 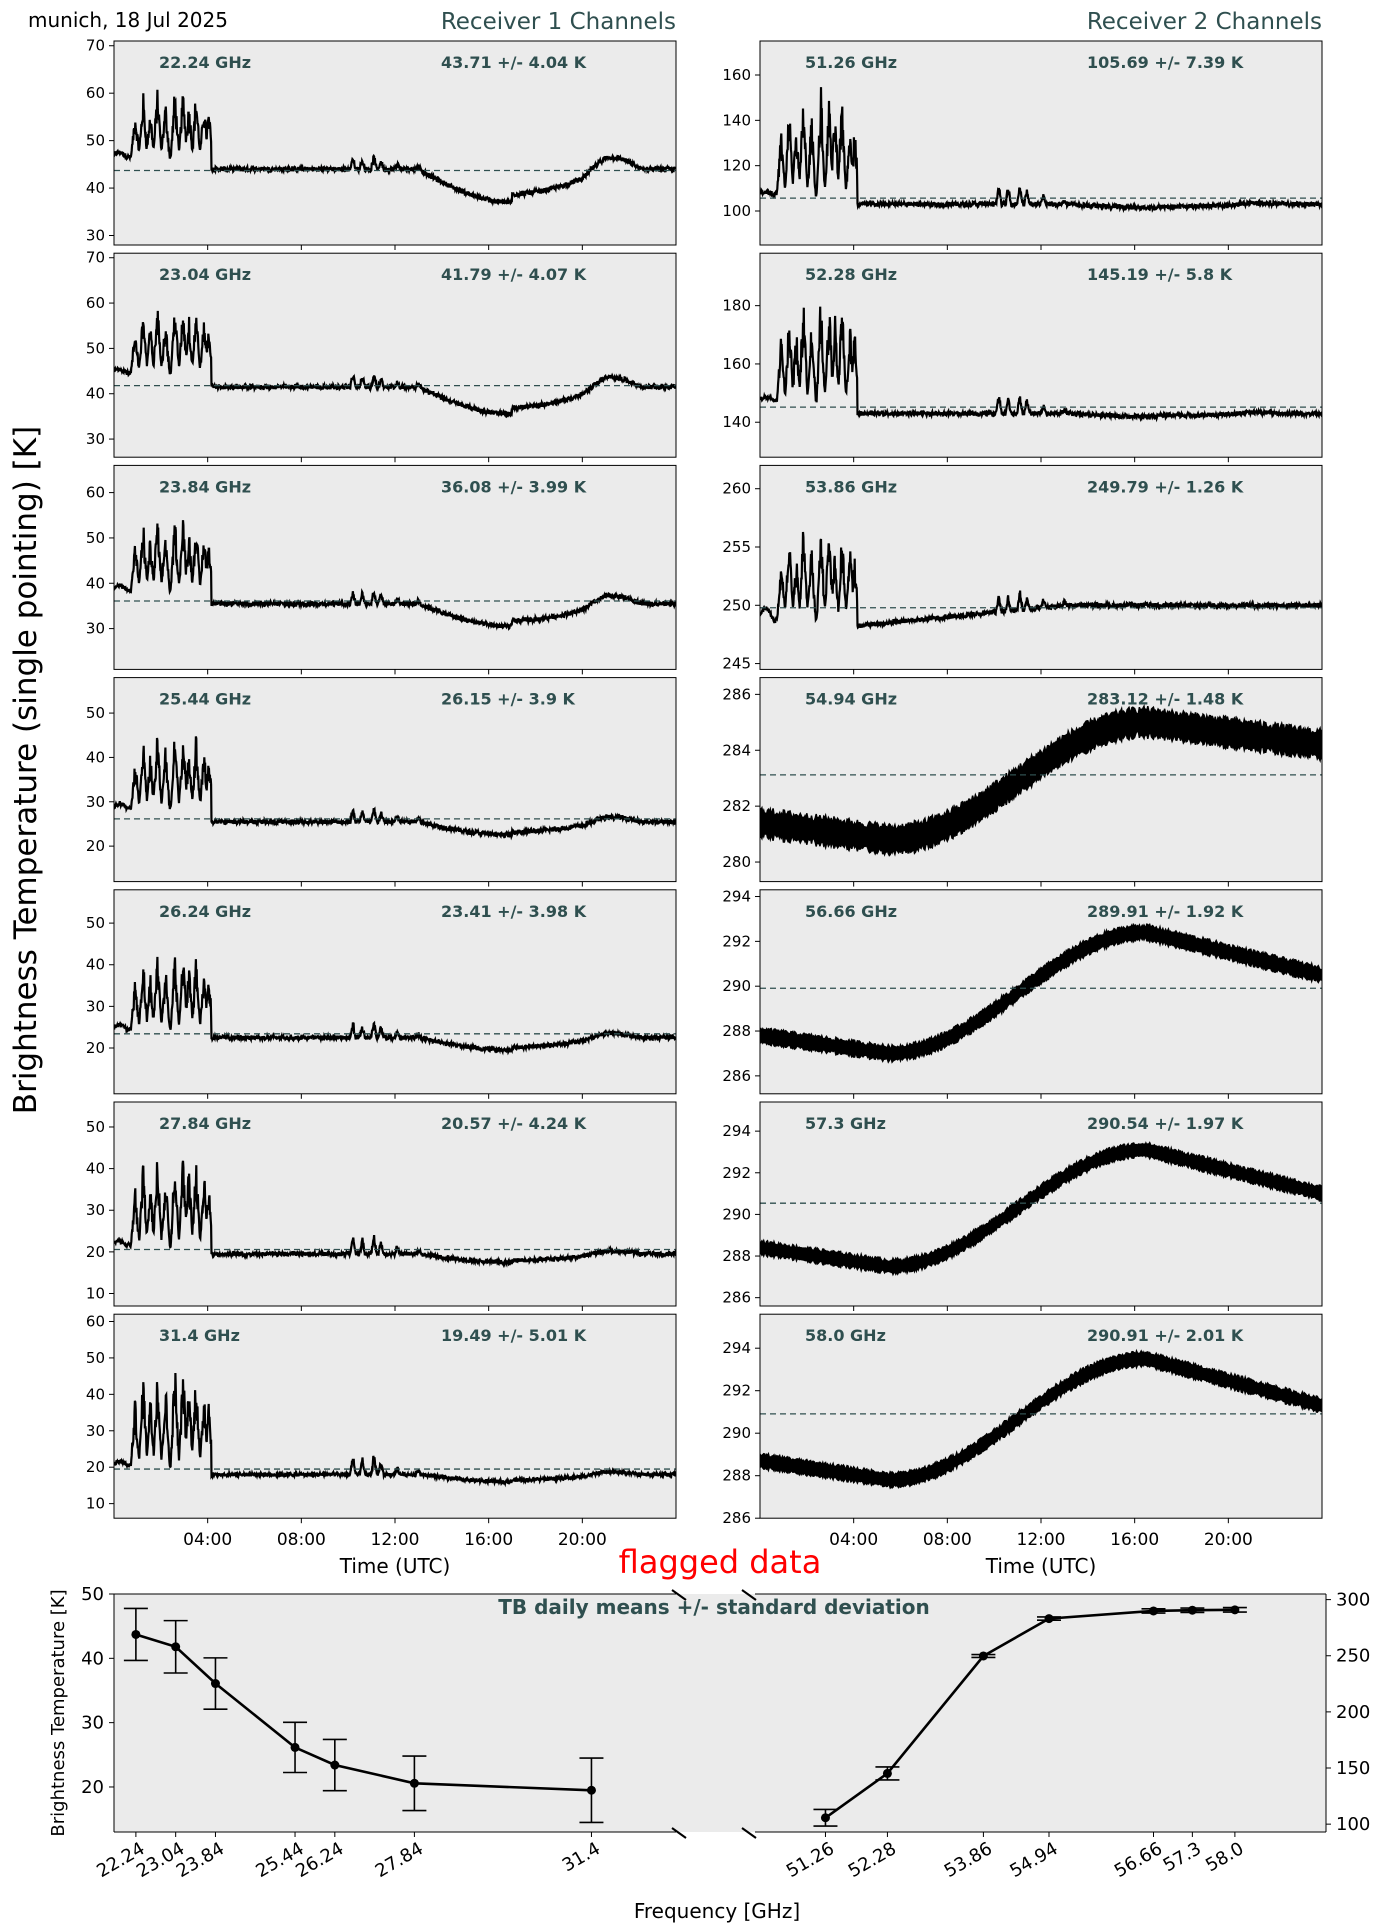 I want to click on mean-std-label: 19.49 +/- 5.01 K, so click(x=514, y=1335).